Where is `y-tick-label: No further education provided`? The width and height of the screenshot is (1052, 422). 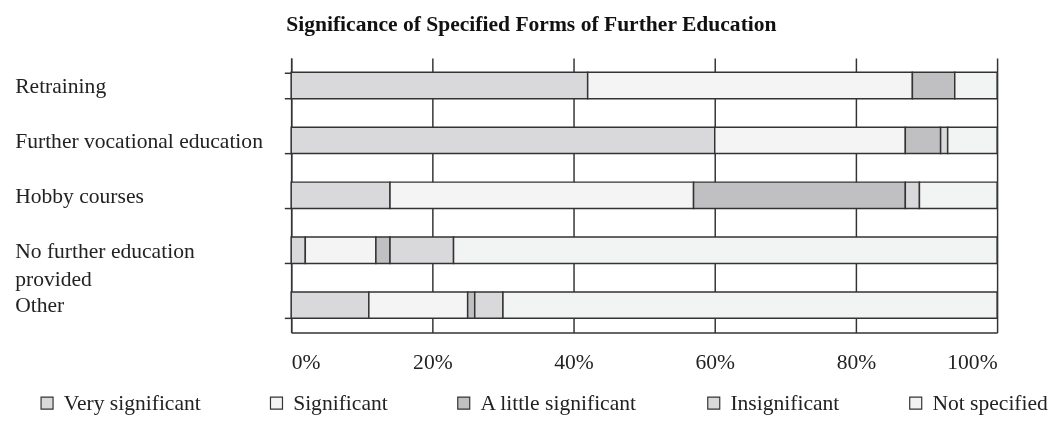
y-tick-label: No further education provided is located at coordinates (105, 264).